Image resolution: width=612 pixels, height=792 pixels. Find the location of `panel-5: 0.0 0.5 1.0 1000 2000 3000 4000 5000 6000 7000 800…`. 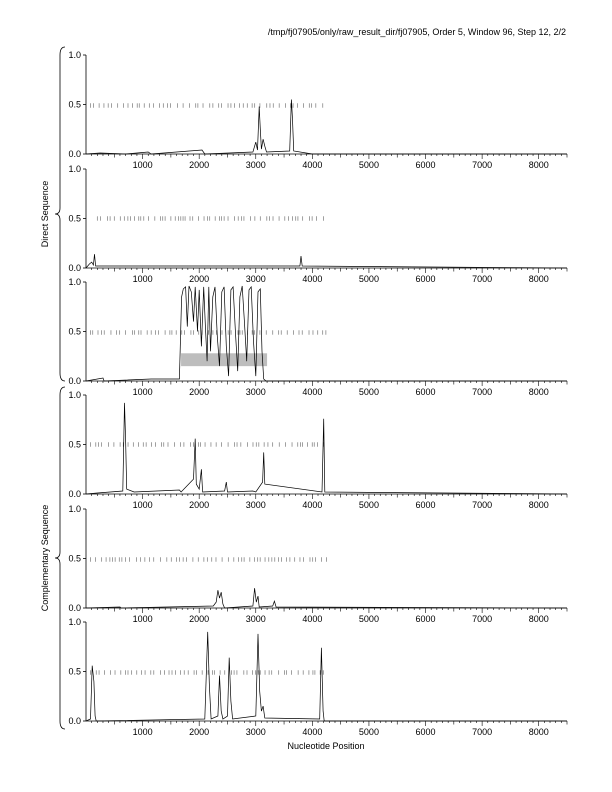

panel-5: 0.0 0.5 1.0 1000 2000 3000 4000 5000 6000 7000 800… is located at coordinates (318, 564).